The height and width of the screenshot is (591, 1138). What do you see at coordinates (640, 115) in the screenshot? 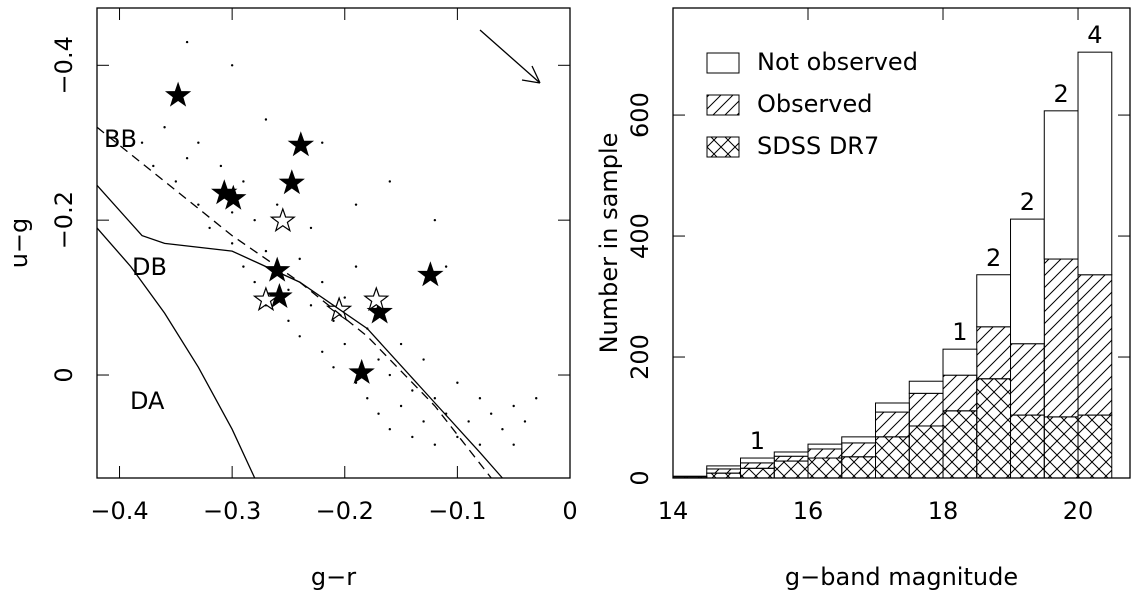
I see `y-tick-label: 600` at bounding box center [640, 115].